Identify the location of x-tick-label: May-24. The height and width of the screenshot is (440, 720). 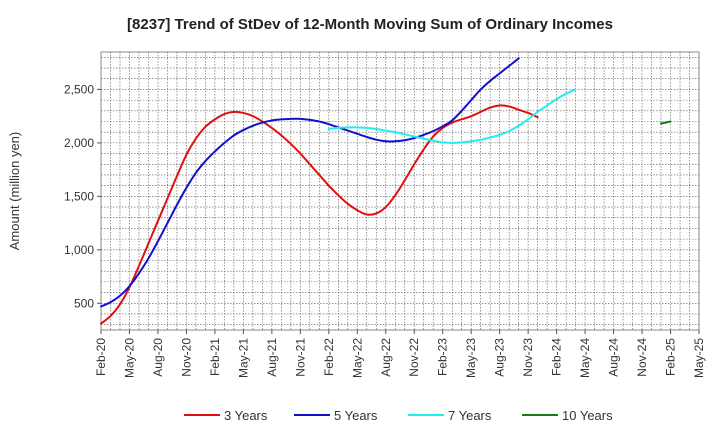
(585, 358).